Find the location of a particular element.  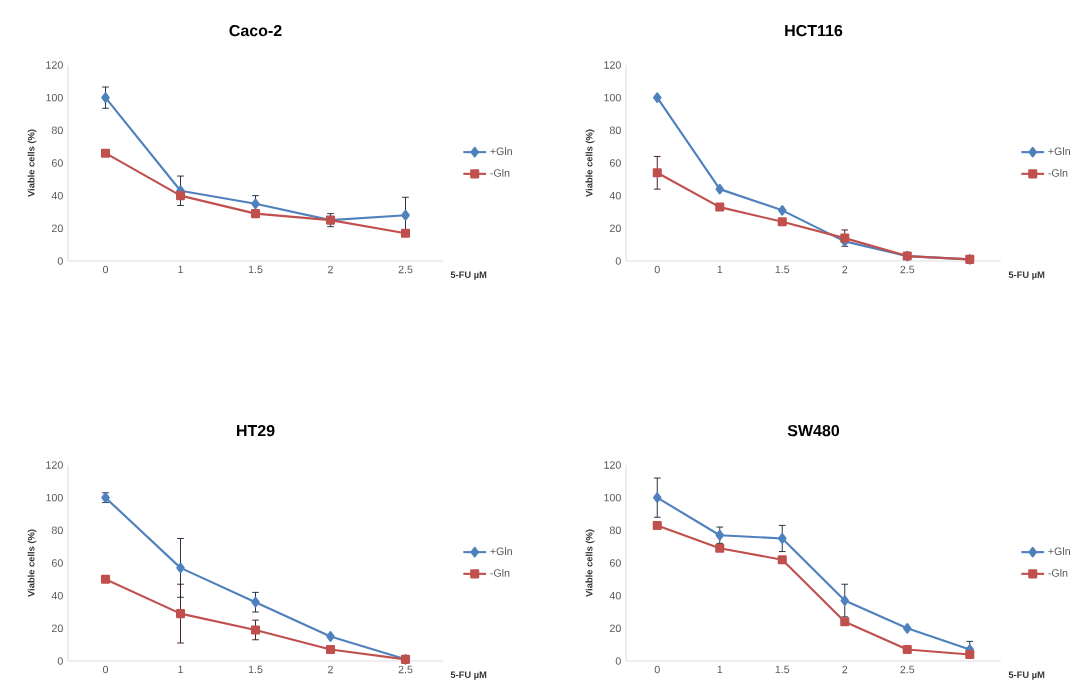

chart-title: Caco-2 is located at coordinates (255, 30).